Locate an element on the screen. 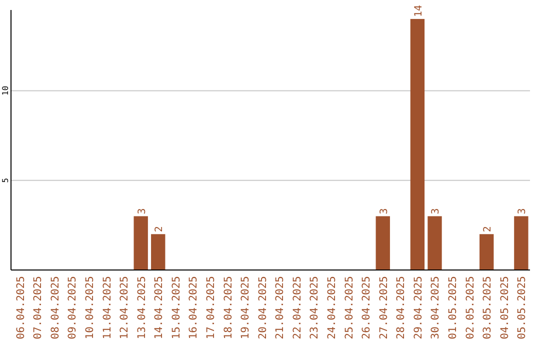 The image size is (540, 340). x-tick-label: 15.04.2025 is located at coordinates (176, 308).